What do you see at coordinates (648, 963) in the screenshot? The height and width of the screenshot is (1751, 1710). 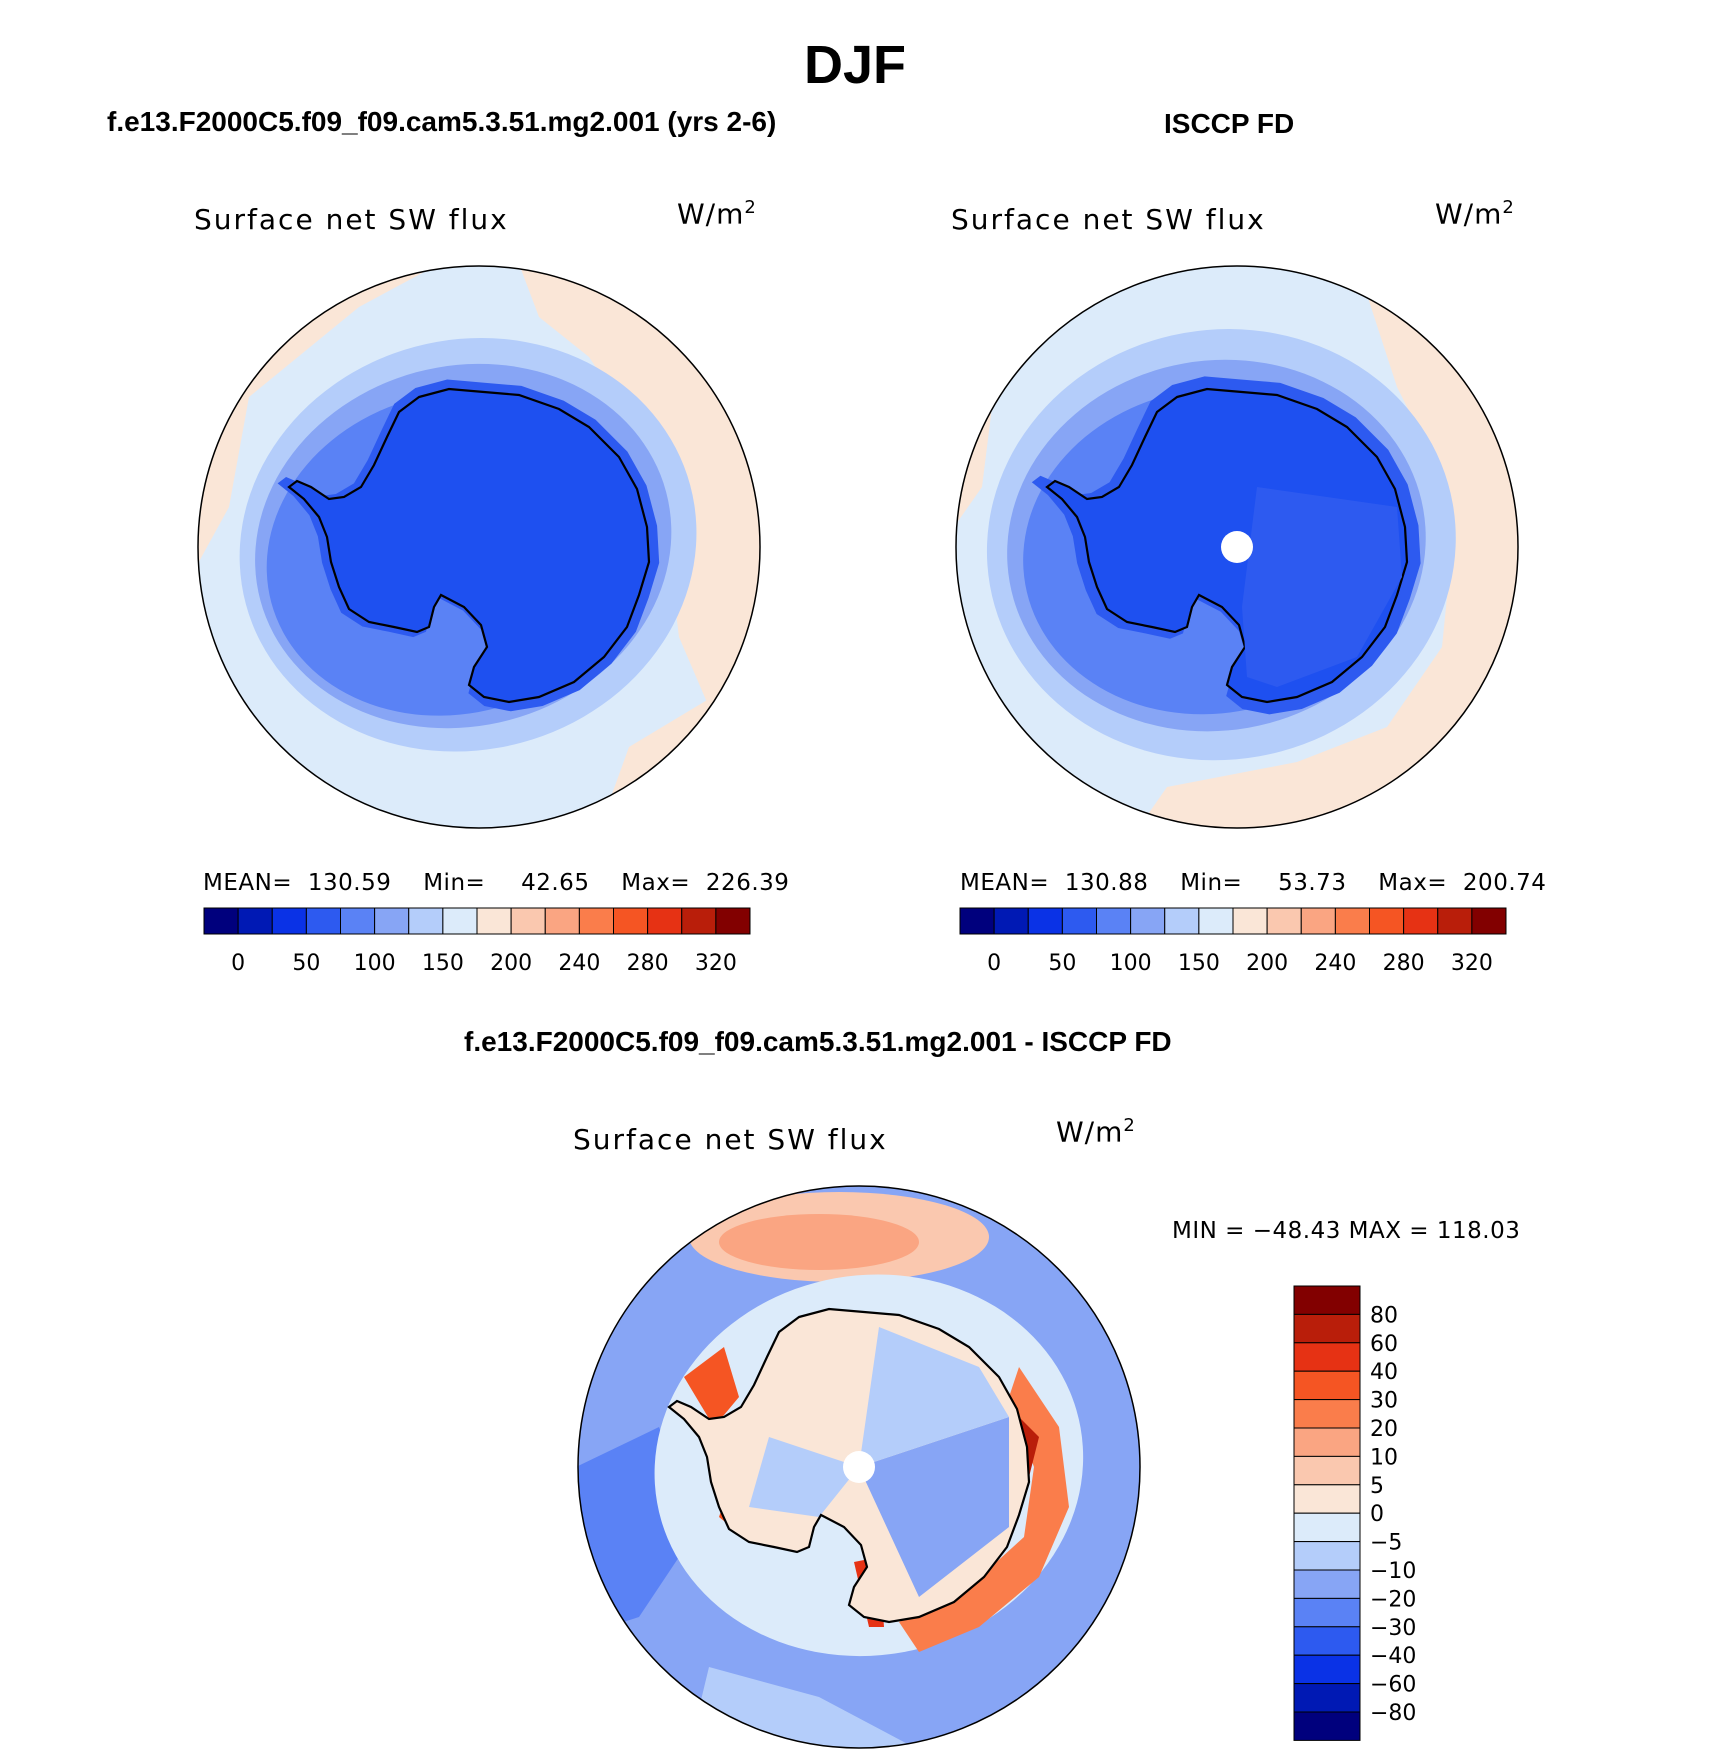 I see `model-colorbar-tick-label: 280` at bounding box center [648, 963].